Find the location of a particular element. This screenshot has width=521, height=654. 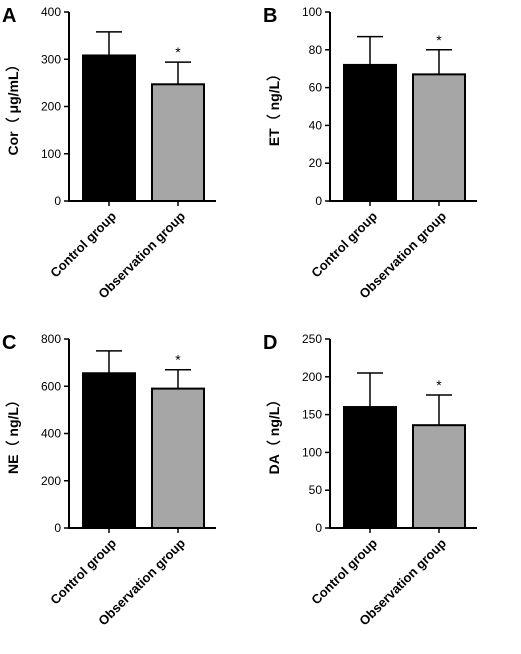

y-tick-label: 600 is located at coordinates (51, 386).